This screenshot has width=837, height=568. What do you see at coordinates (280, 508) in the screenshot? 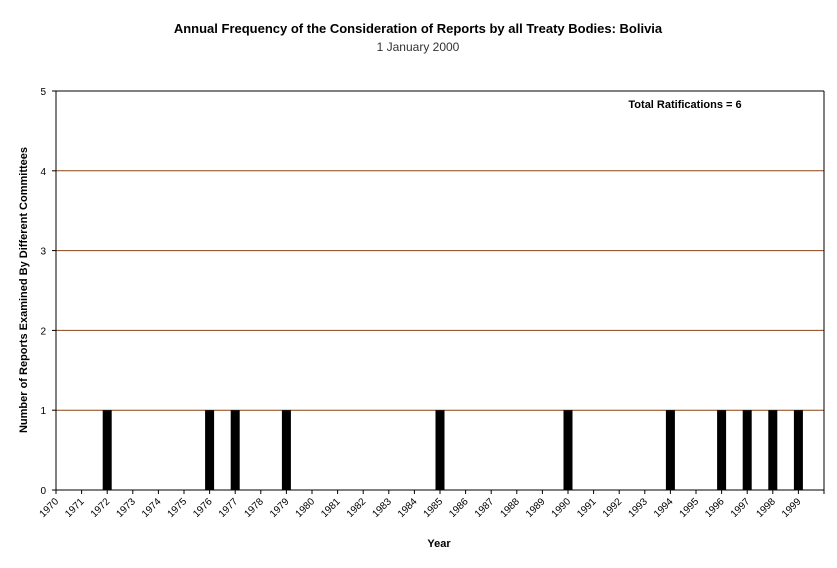
I see `x-tick-label-1979: 1979` at bounding box center [280, 508].